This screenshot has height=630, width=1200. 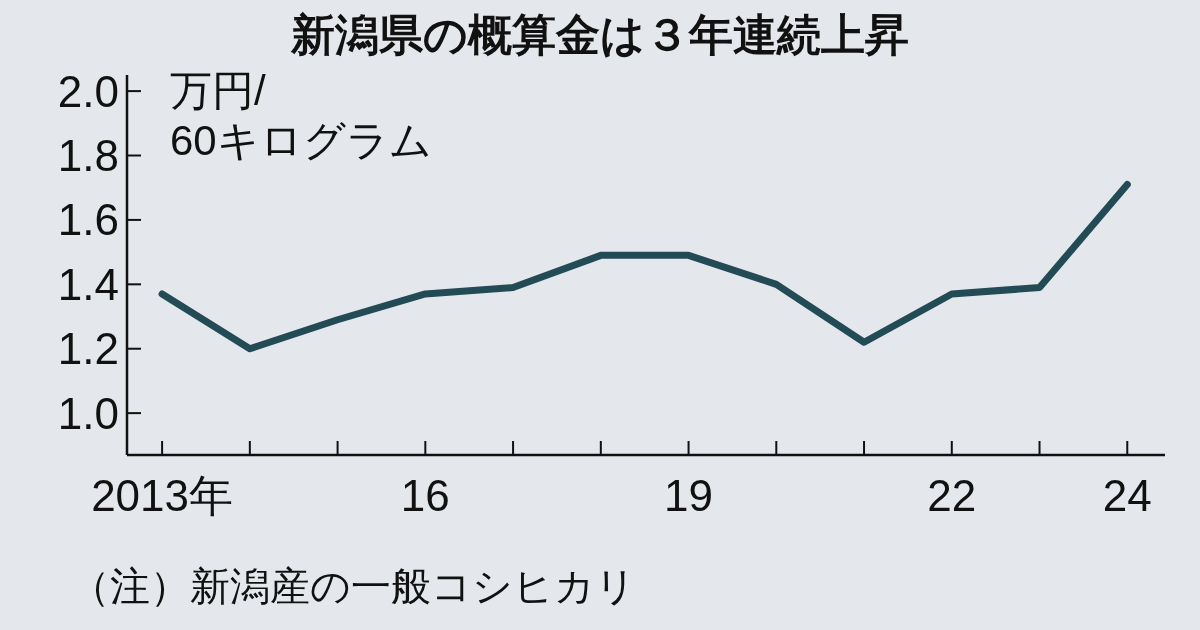 What do you see at coordinates (88, 349) in the screenshot?
I see `ytick-label: 1.2` at bounding box center [88, 349].